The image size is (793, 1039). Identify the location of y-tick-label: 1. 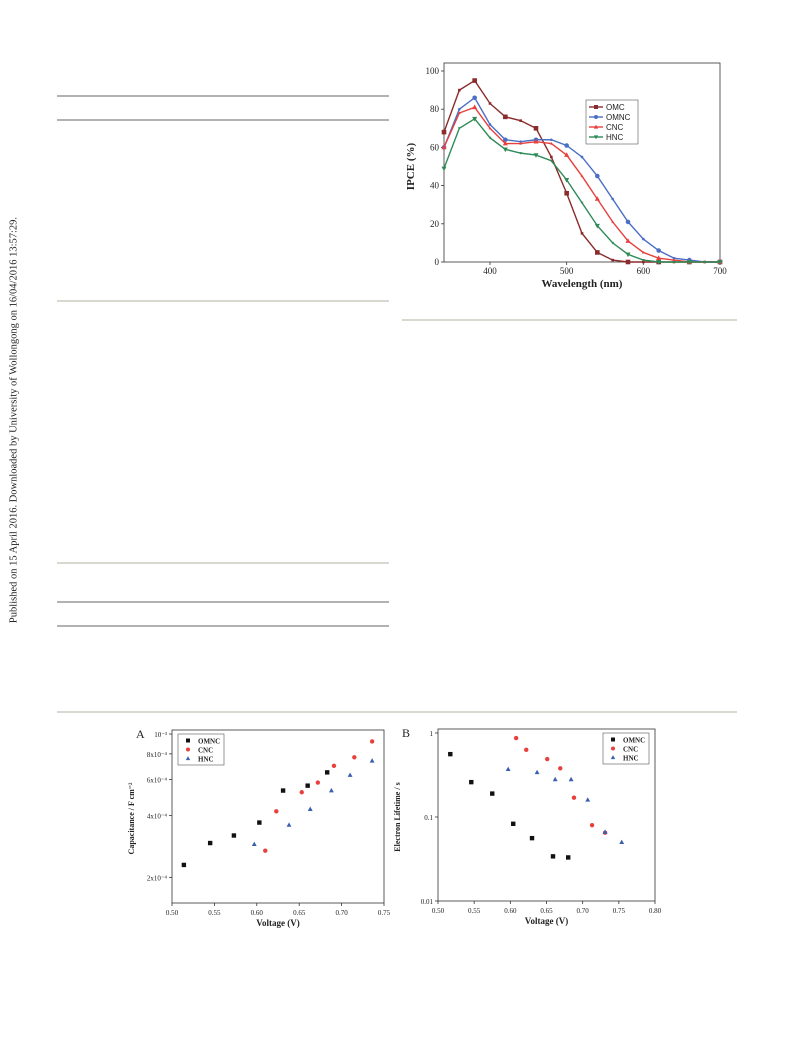
(432, 734).